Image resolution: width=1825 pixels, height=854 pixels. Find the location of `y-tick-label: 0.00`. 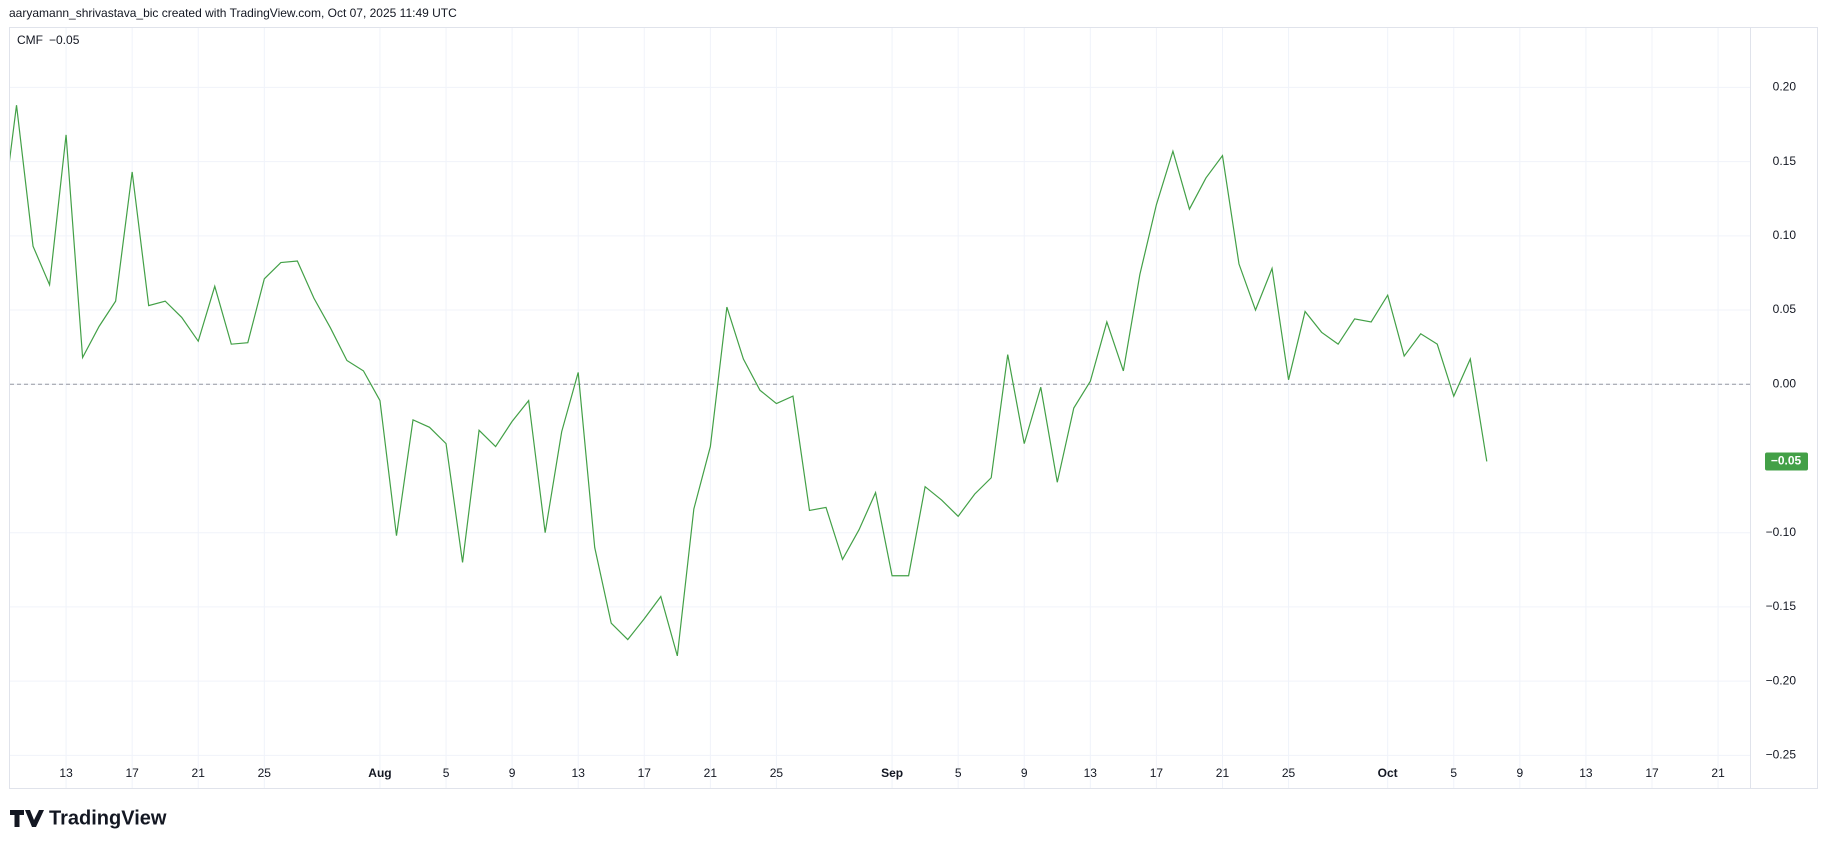

y-tick-label: 0.00 is located at coordinates (1785, 383).